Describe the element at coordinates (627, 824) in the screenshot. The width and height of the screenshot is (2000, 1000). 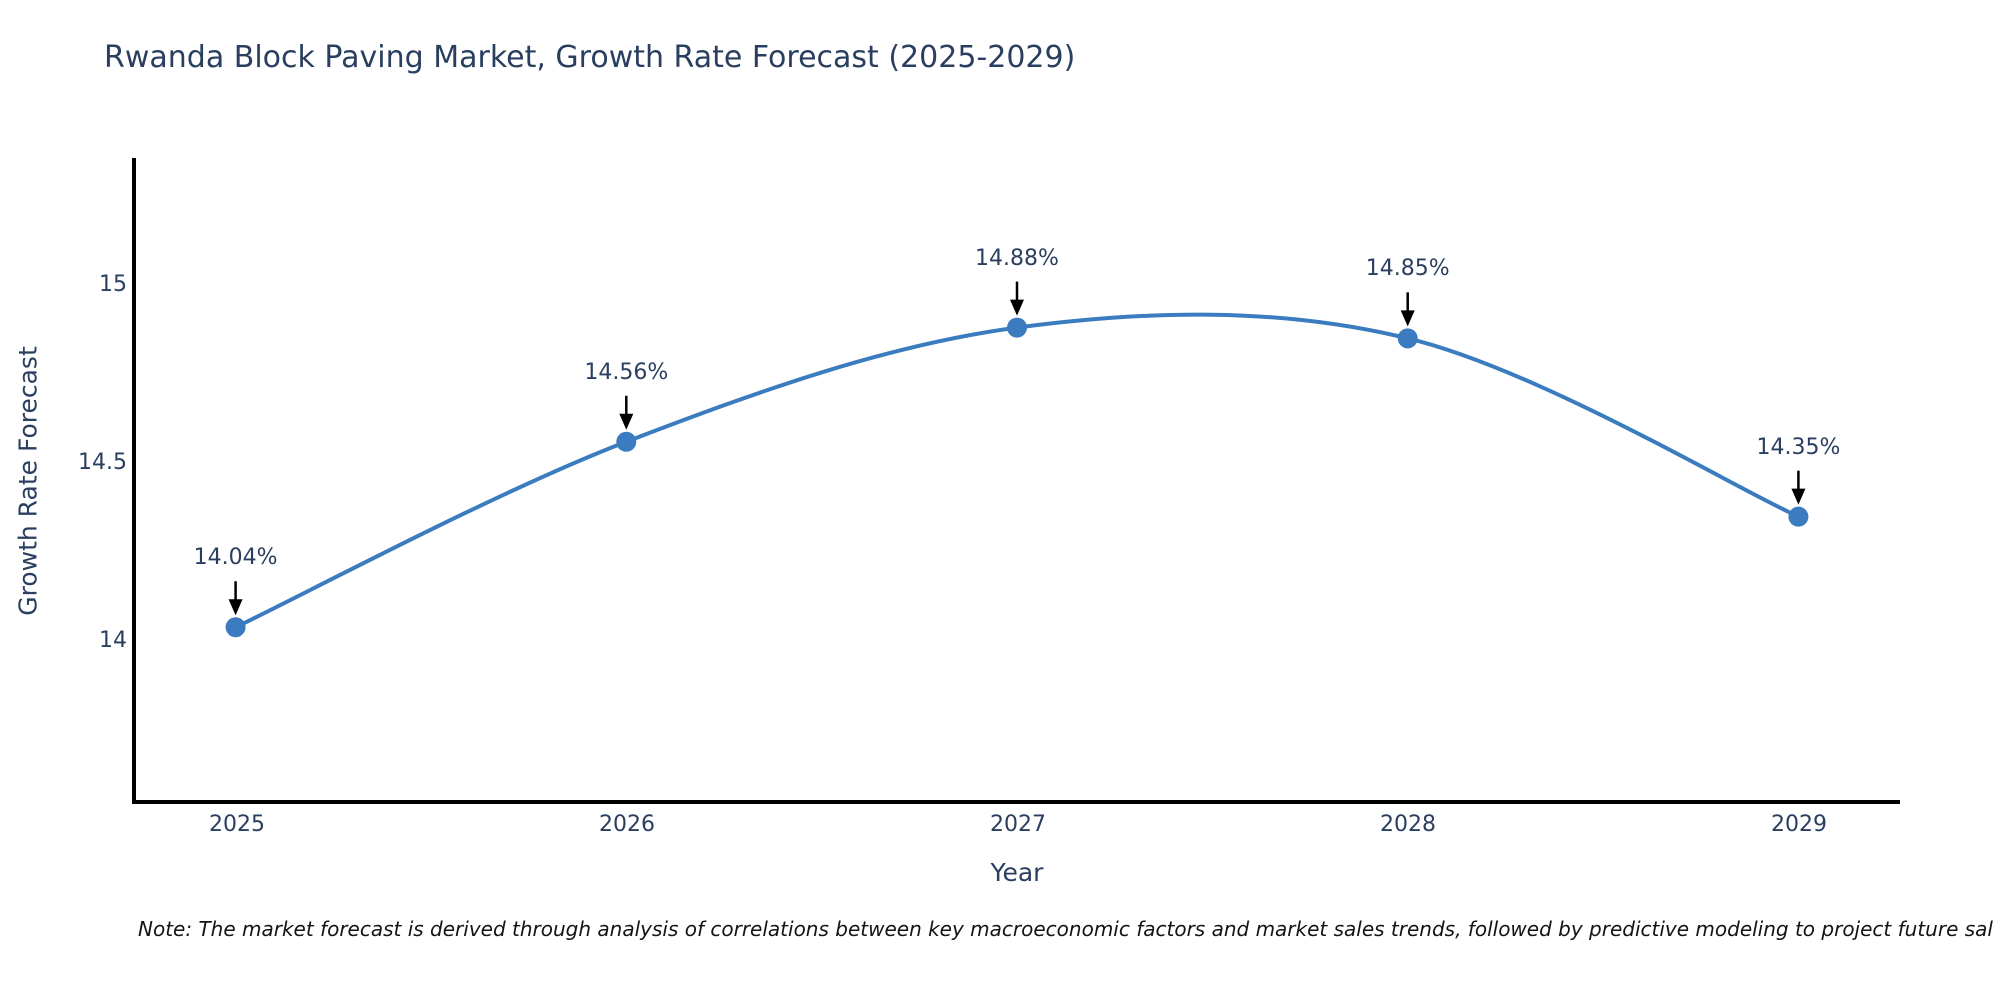
I see `x-tick-label-2026: 2026` at that location.